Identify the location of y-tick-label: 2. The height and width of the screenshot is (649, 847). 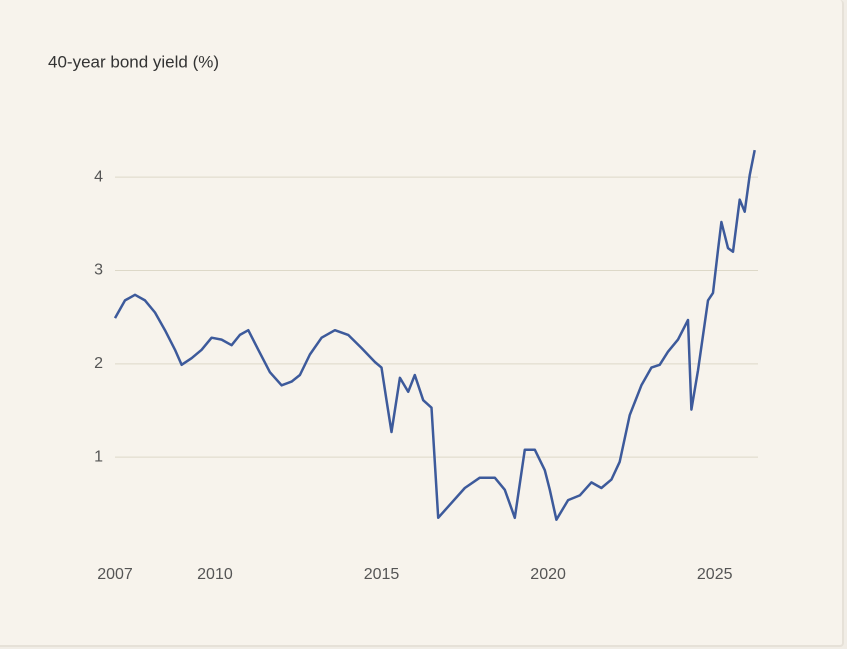
(98, 363).